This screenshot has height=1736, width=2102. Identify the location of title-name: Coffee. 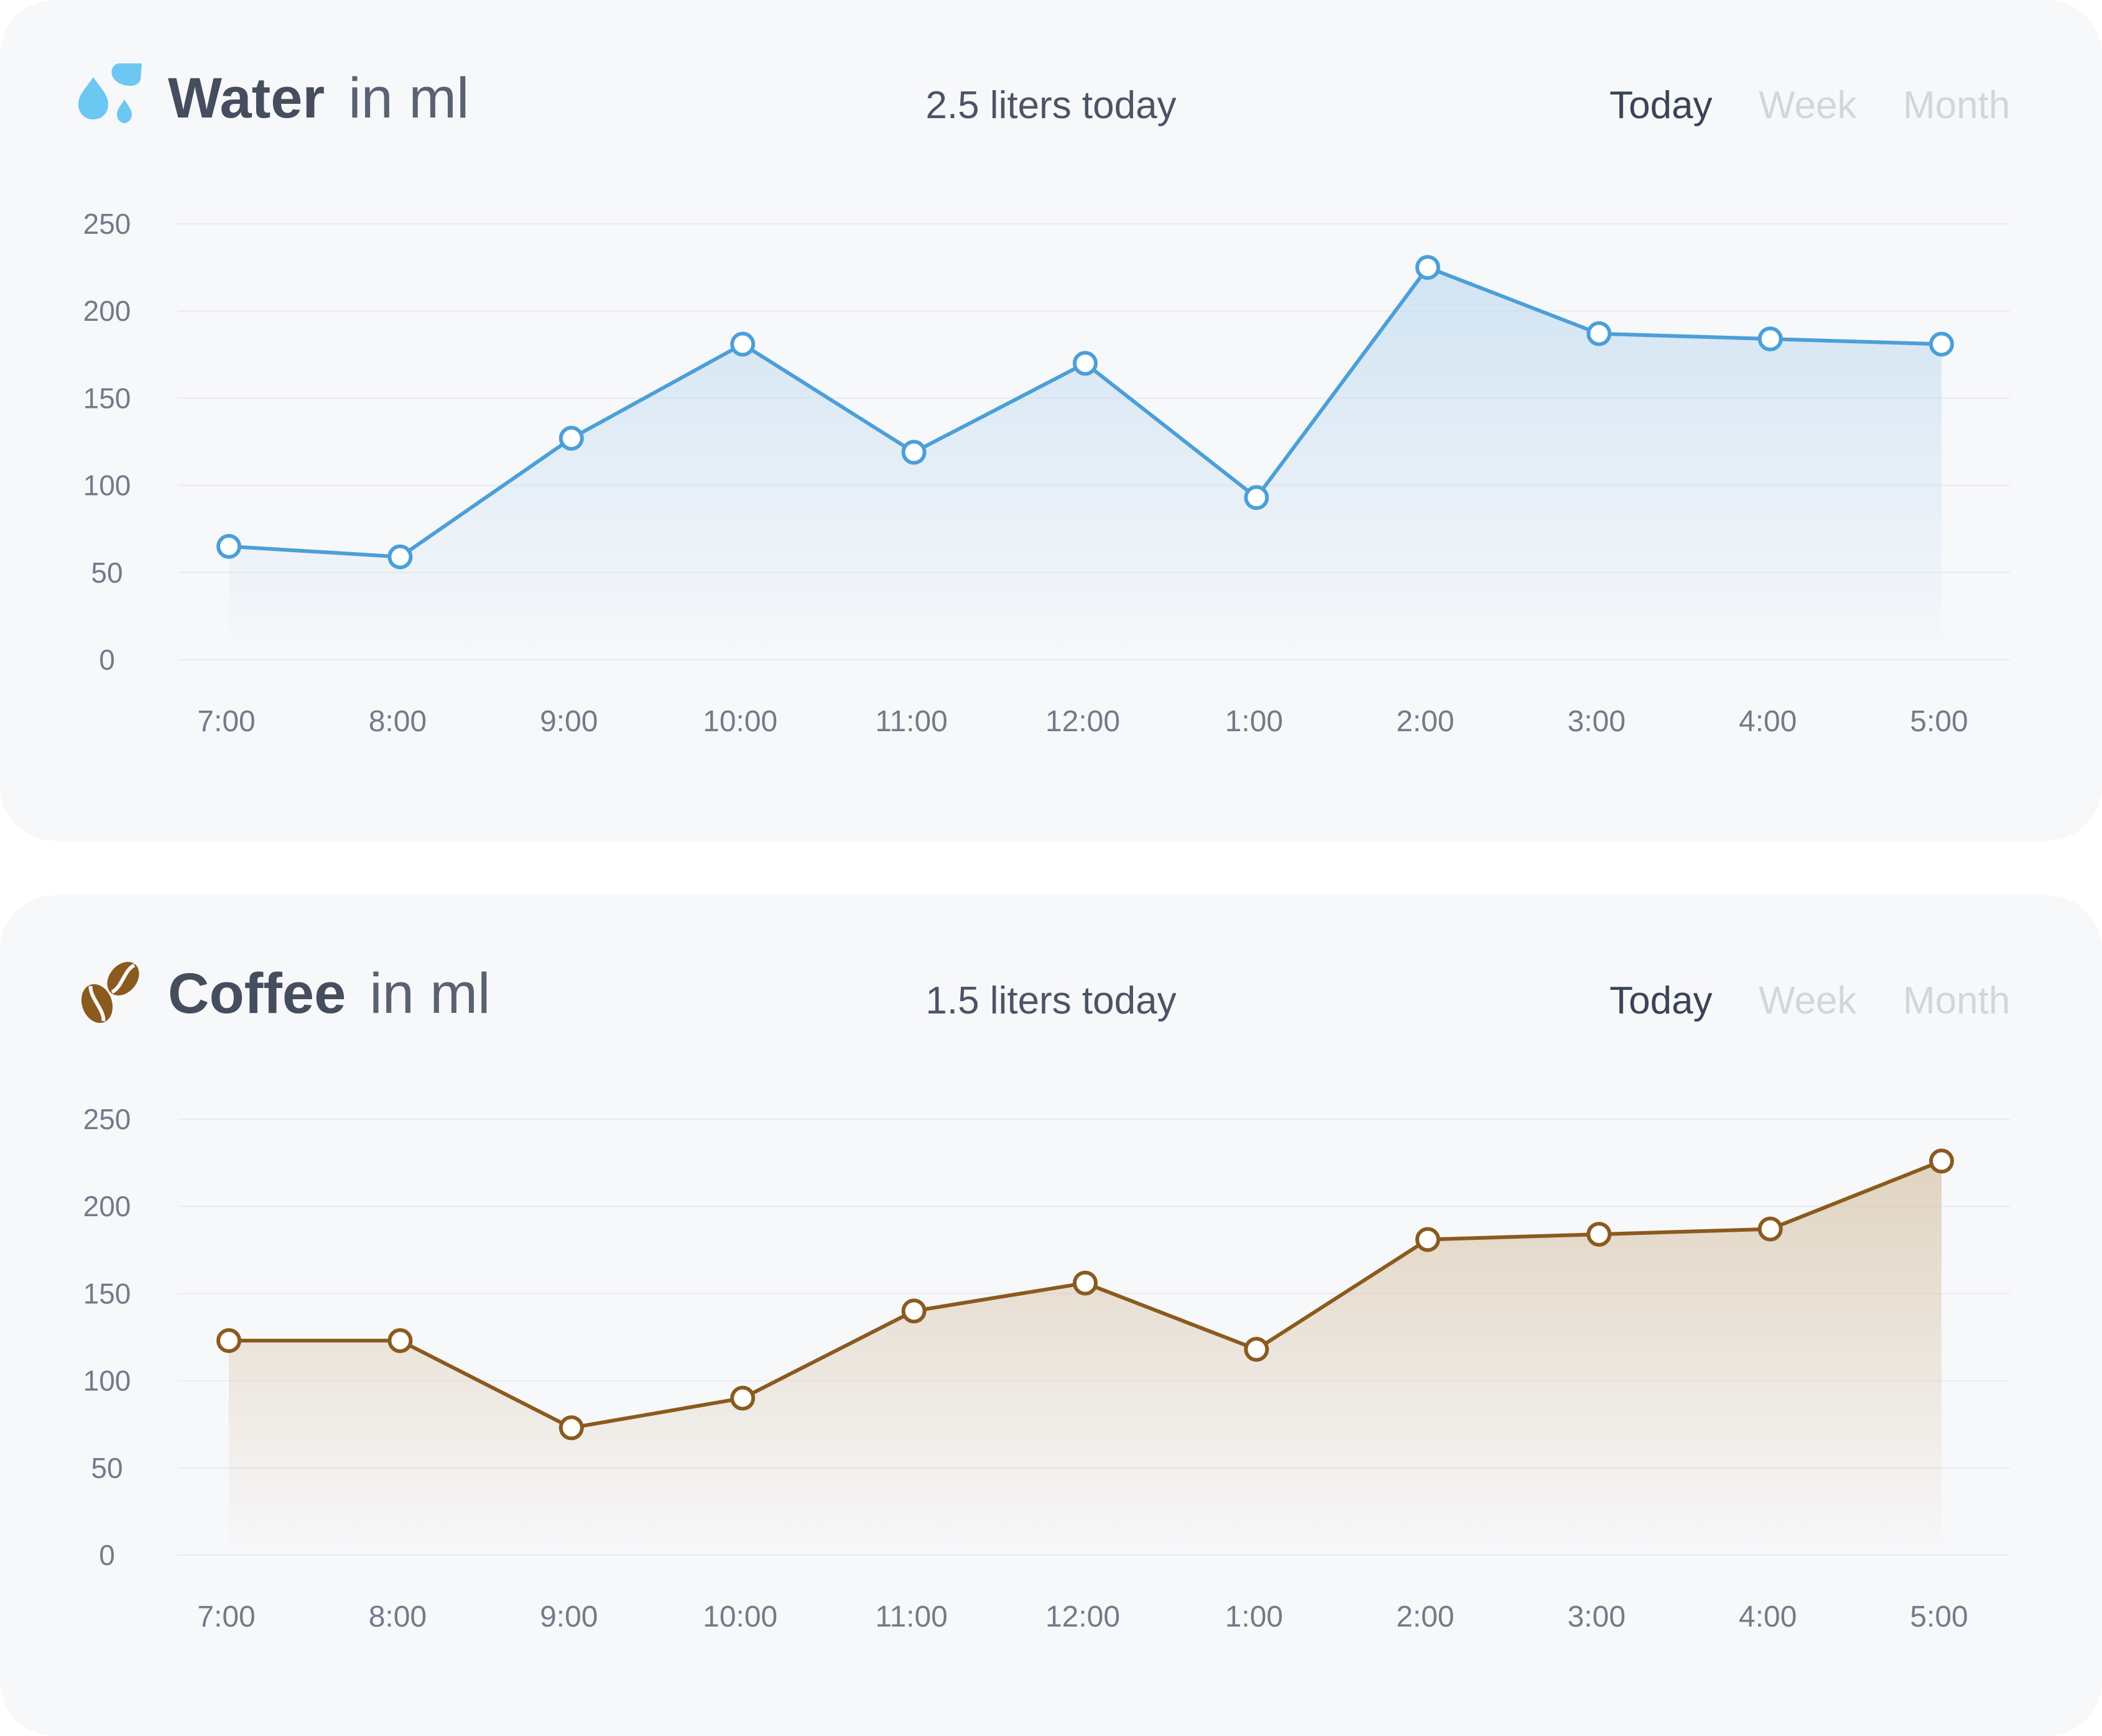
(257, 993).